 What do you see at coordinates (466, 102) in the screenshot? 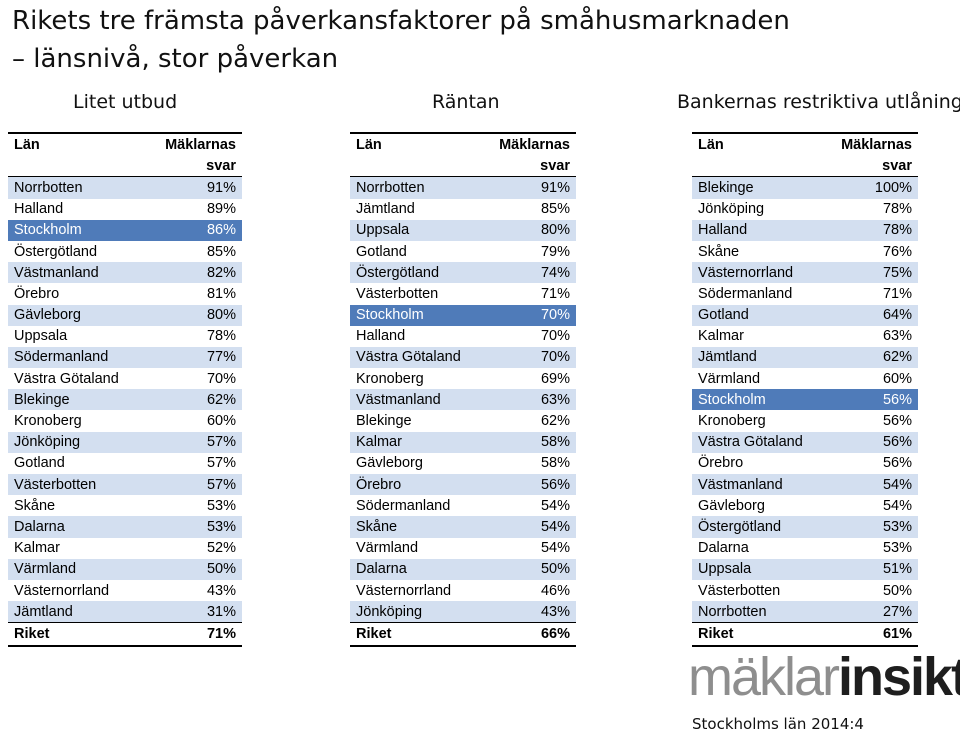
I see `column-heading-2: Räntan` at bounding box center [466, 102].